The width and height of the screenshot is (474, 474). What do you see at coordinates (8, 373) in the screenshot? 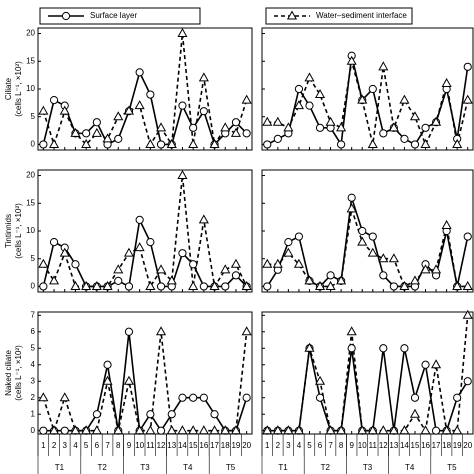
I see `y-axis-label: Naked ciliate` at bounding box center [8, 373].